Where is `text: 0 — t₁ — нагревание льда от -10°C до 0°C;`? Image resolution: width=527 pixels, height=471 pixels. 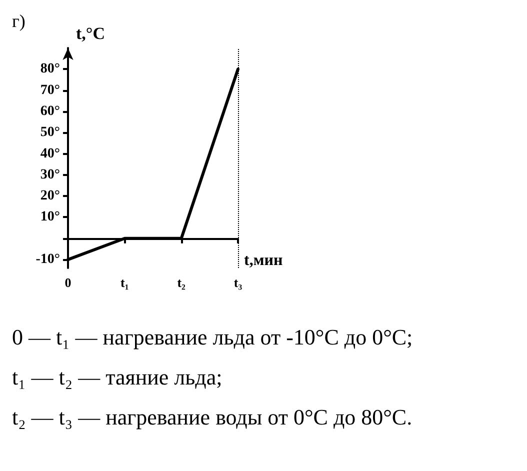
text: 0 — t₁ — нагревание льда от -10°C до 0°C; is located at coordinates (212, 337).